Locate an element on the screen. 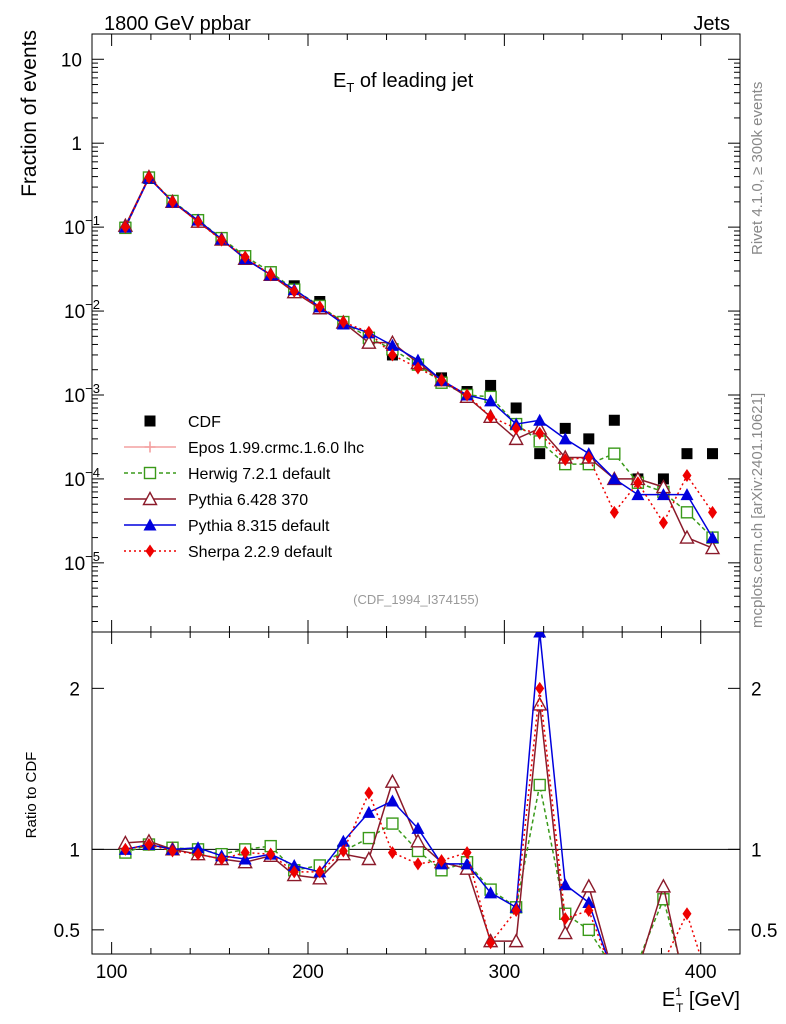 This screenshot has width=786, height=1024. main-ytick-base-1: 1 is located at coordinates (76, 144).